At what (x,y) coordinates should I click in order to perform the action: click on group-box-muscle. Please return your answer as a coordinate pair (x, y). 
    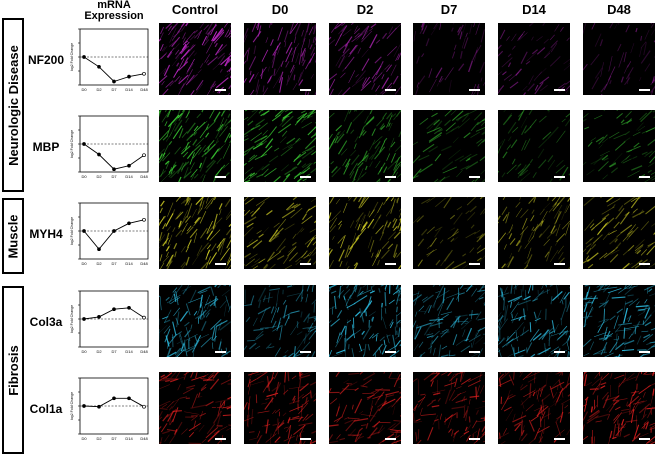
    Looking at the image, I should click on (13, 236).